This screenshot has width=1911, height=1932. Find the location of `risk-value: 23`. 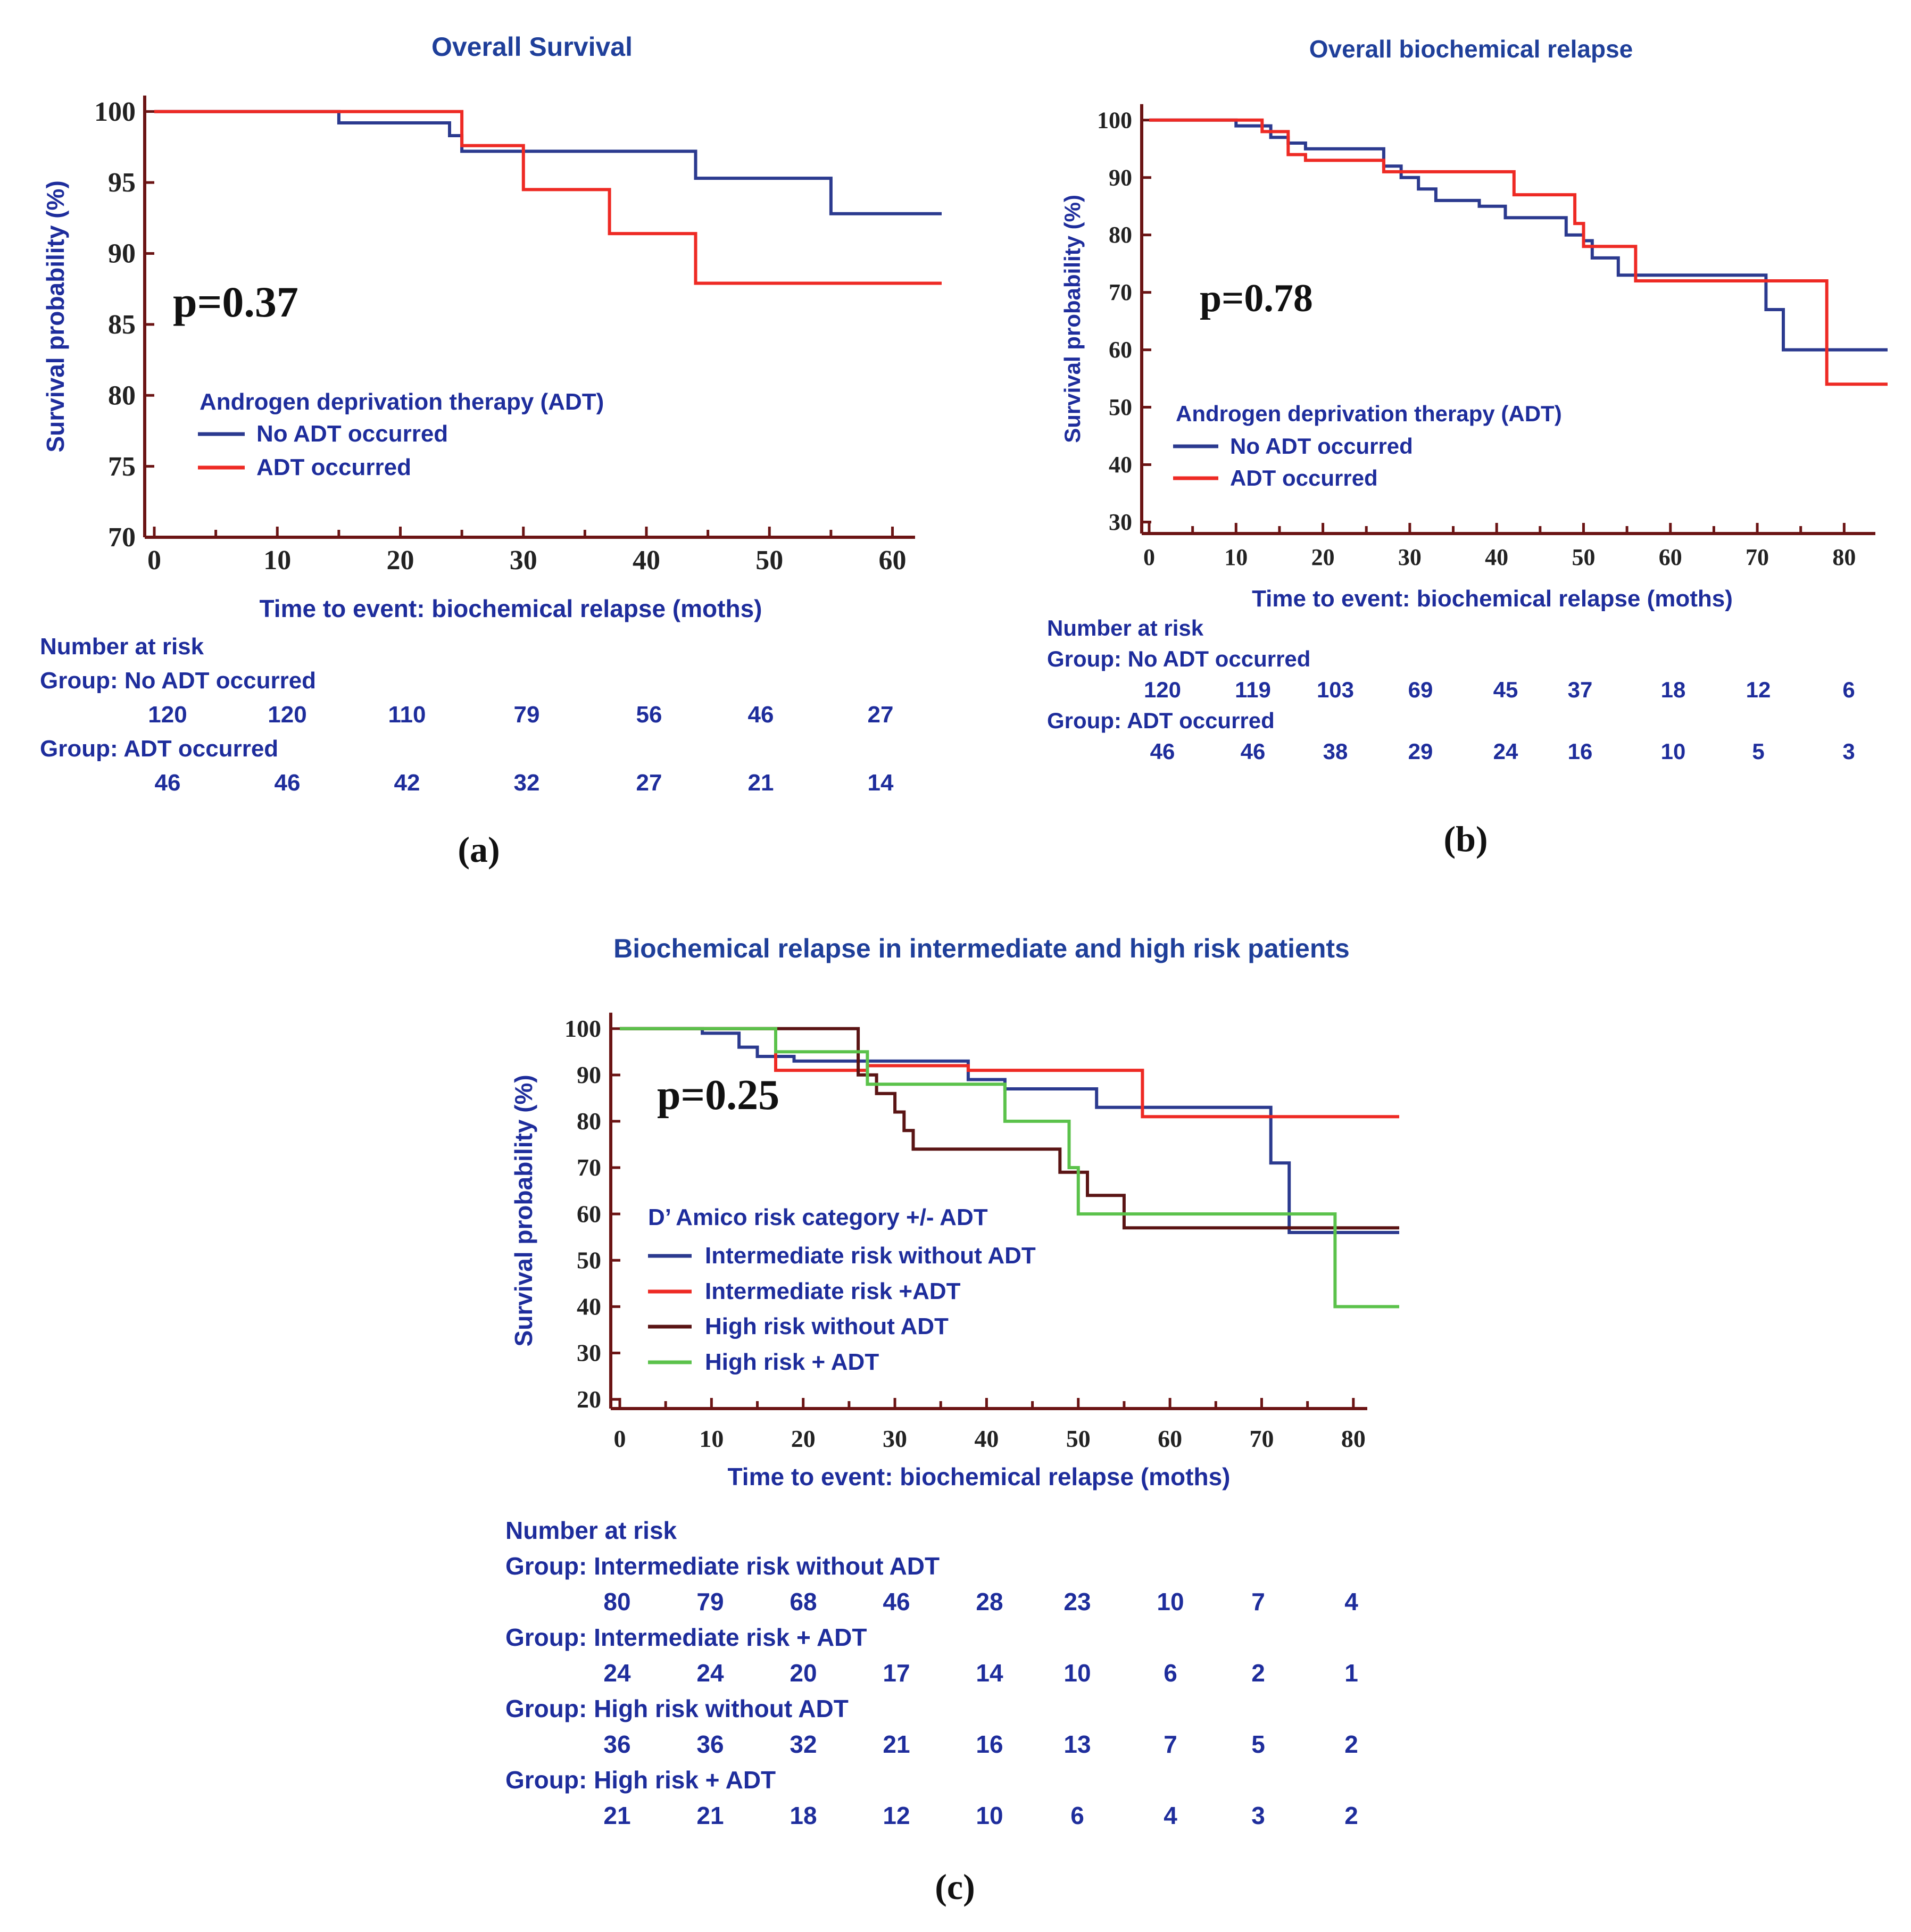

risk-value: 23 is located at coordinates (1077, 1601).